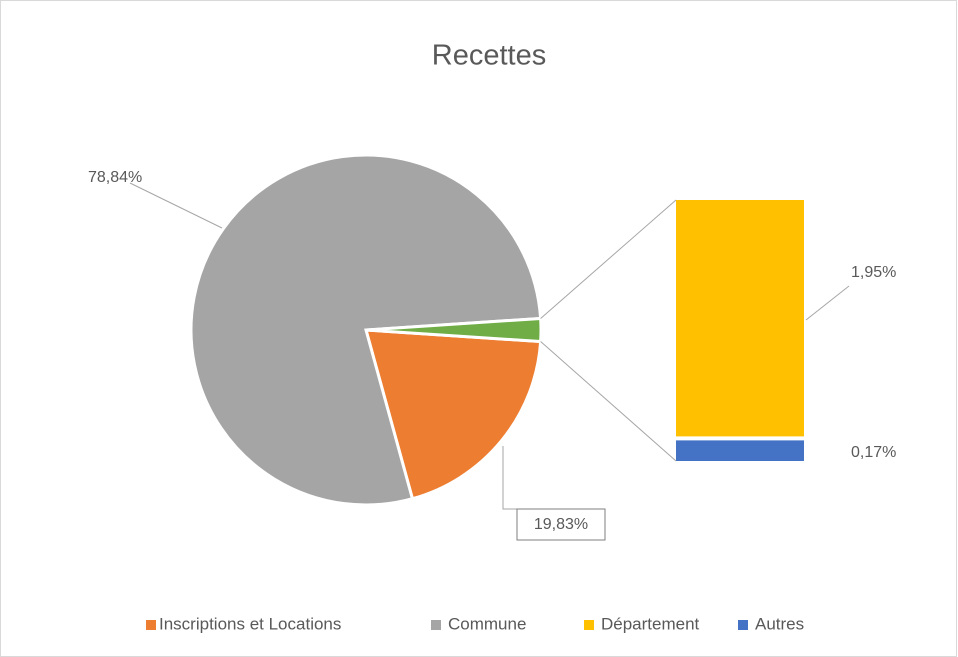  I want to click on pie-slice-other, so click(454, 330).